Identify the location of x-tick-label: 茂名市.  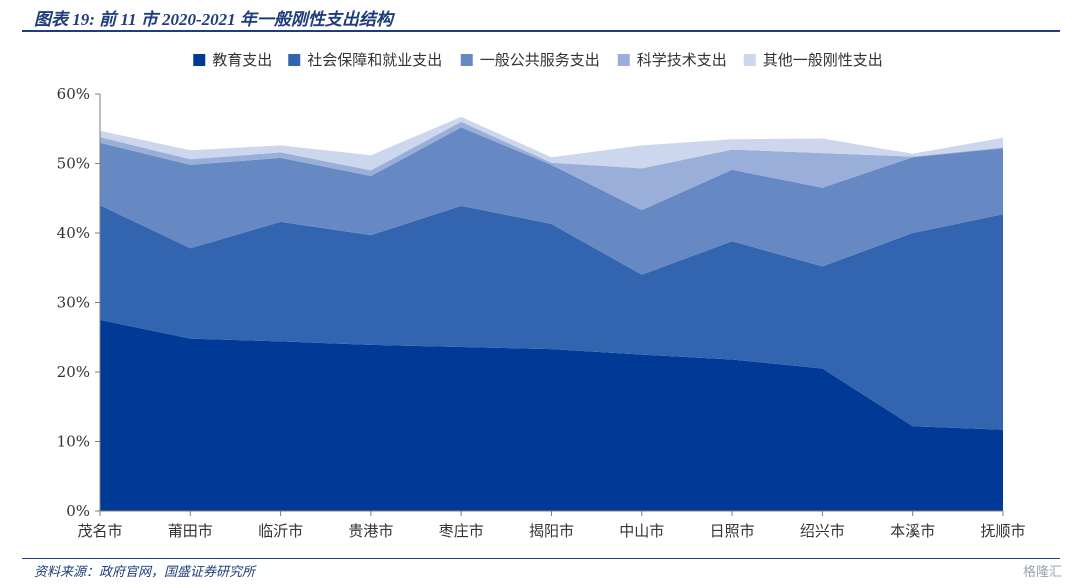
(99, 531).